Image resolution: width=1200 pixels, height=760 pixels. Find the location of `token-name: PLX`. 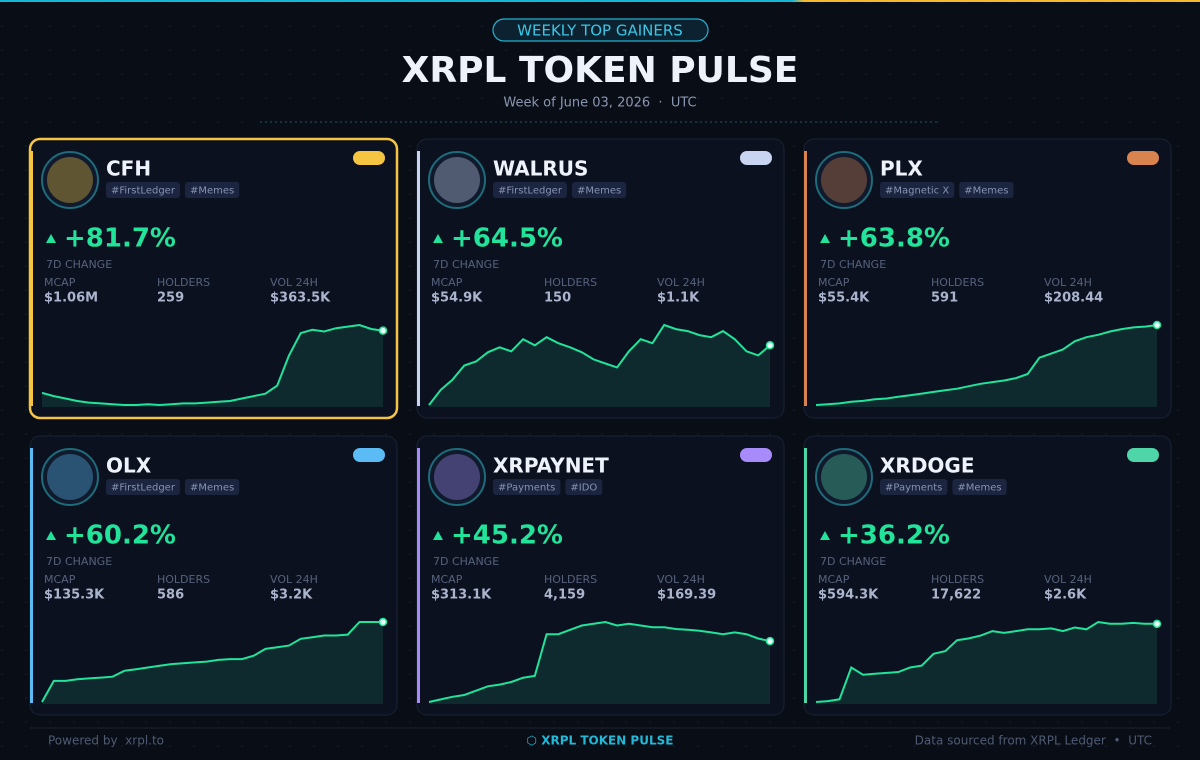

token-name: PLX is located at coordinates (901, 169).